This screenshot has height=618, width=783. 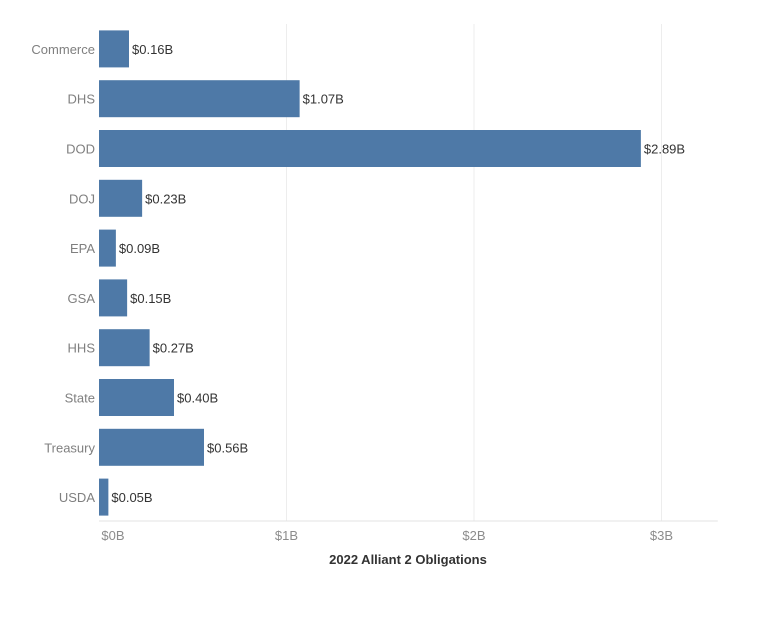 I want to click on x-tick-label: $1B, so click(x=286, y=535).